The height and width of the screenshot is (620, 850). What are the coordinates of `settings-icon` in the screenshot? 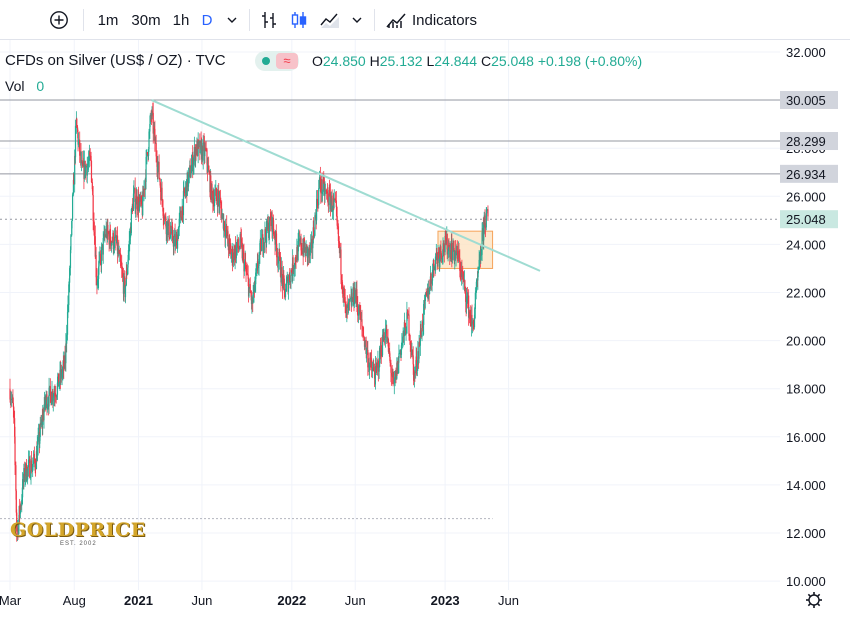 It's located at (814, 600).